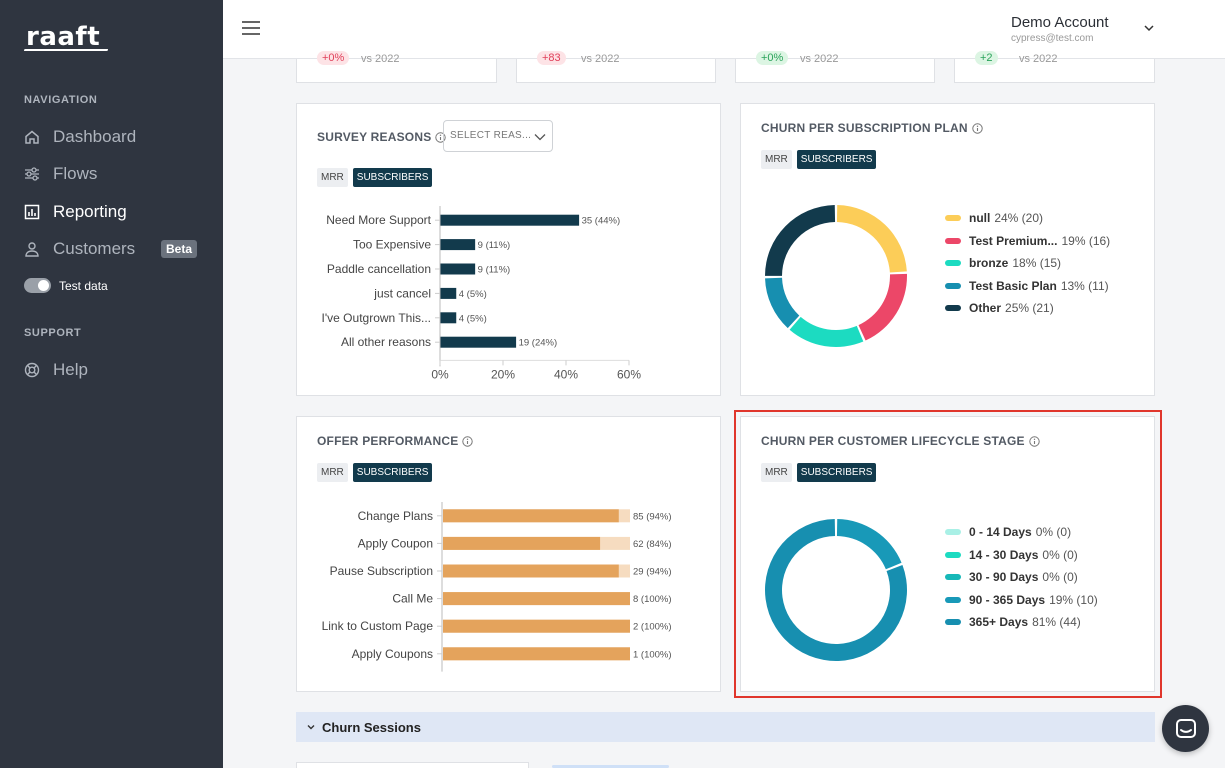 The width and height of the screenshot is (1225, 768). What do you see at coordinates (60, 174) in the screenshot?
I see `sidebar-item-flows: Flows` at bounding box center [60, 174].